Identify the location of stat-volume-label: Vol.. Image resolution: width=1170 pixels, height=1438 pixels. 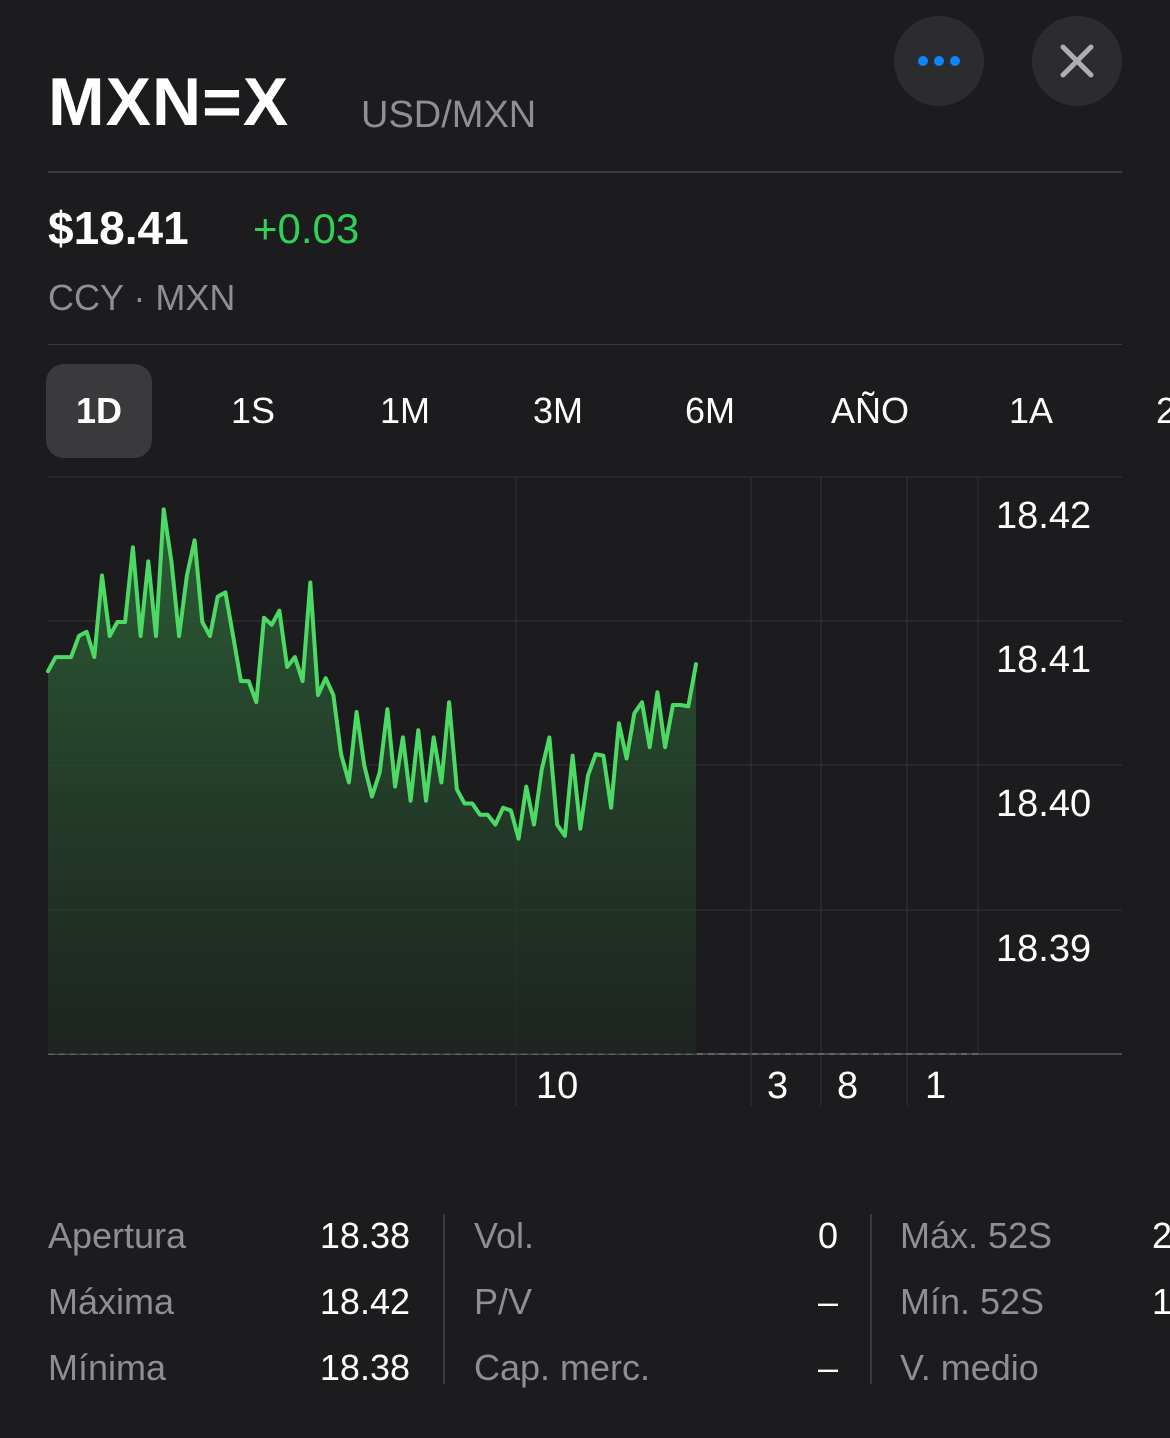
(504, 1235).